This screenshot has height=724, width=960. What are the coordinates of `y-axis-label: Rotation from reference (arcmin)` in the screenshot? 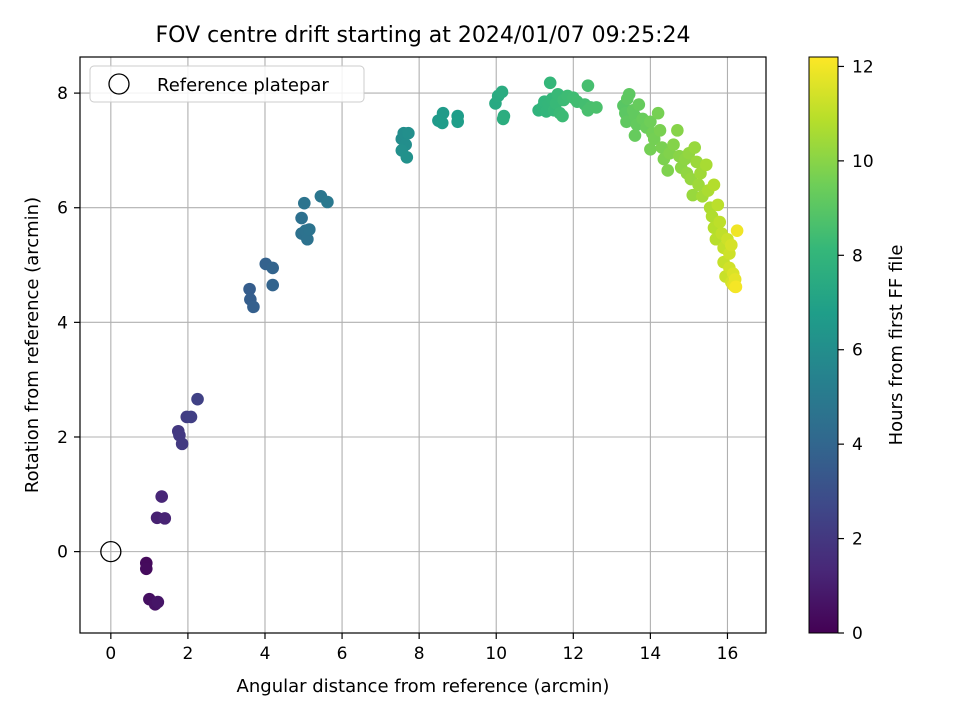 It's located at (32, 345).